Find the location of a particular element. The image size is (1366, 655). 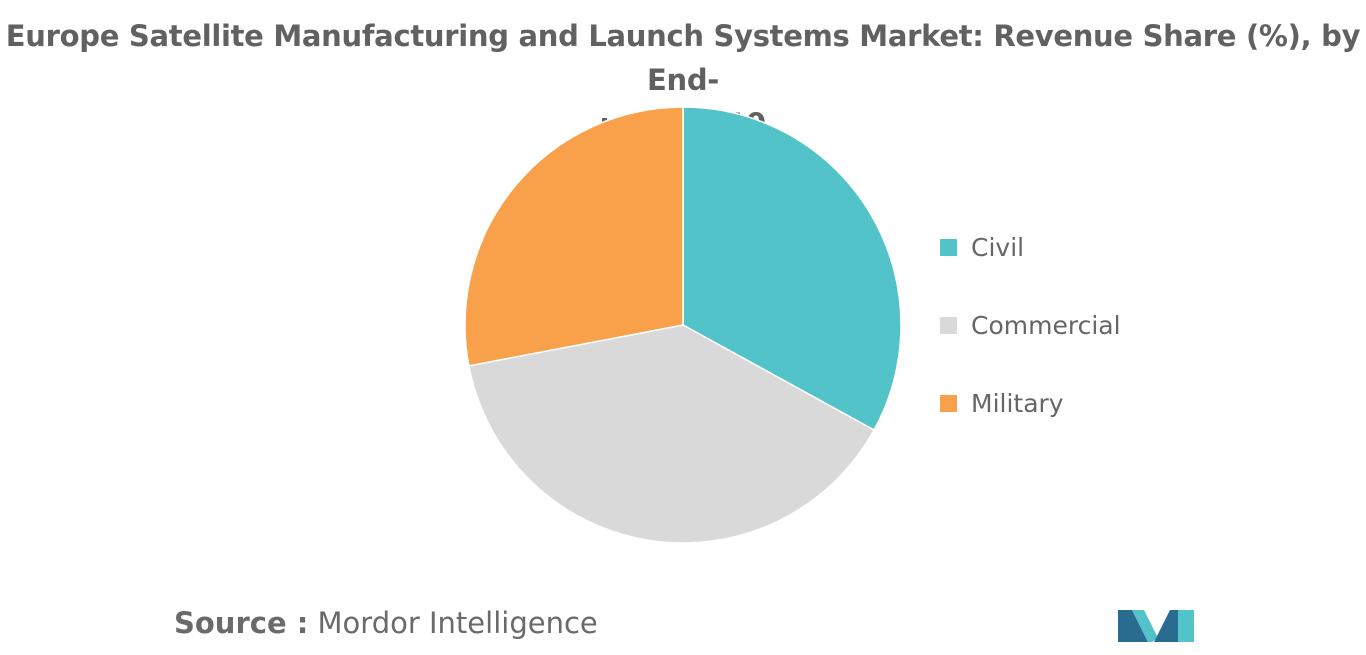

logo-shape-right is located at coordinates (1166, 626).